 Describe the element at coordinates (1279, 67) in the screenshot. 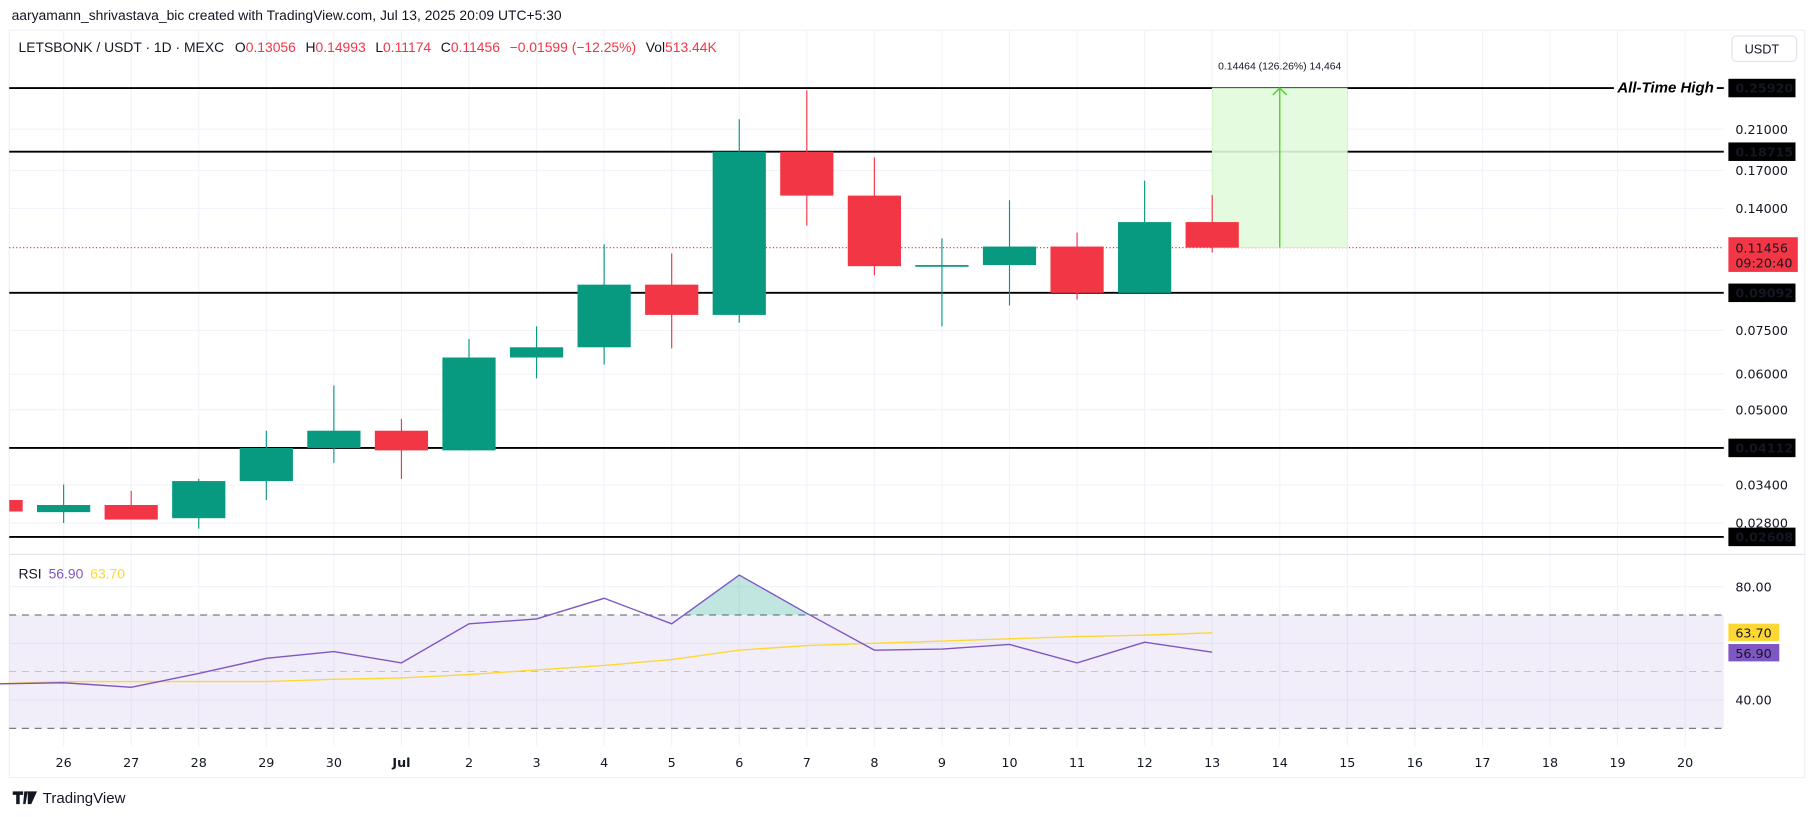

I see `measure-label: 0.14464 (126.26%) 14,464` at that location.